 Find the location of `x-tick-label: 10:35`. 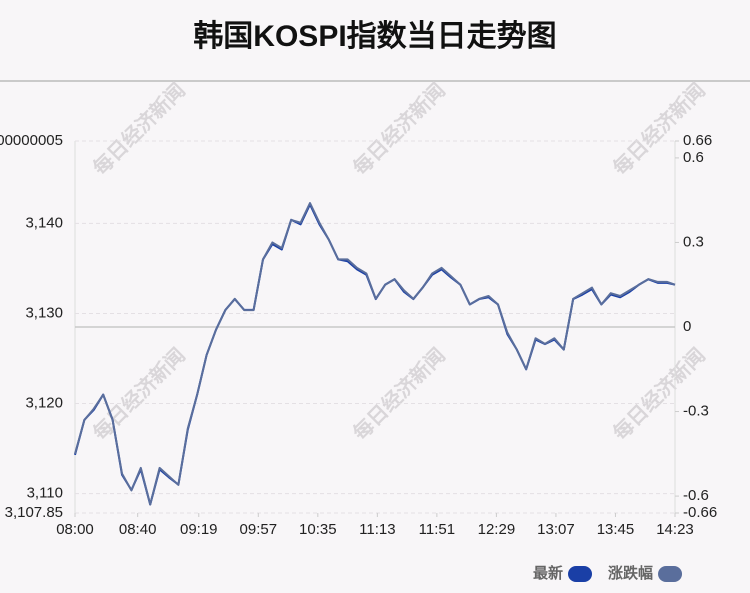

x-tick-label: 10:35 is located at coordinates (318, 529).